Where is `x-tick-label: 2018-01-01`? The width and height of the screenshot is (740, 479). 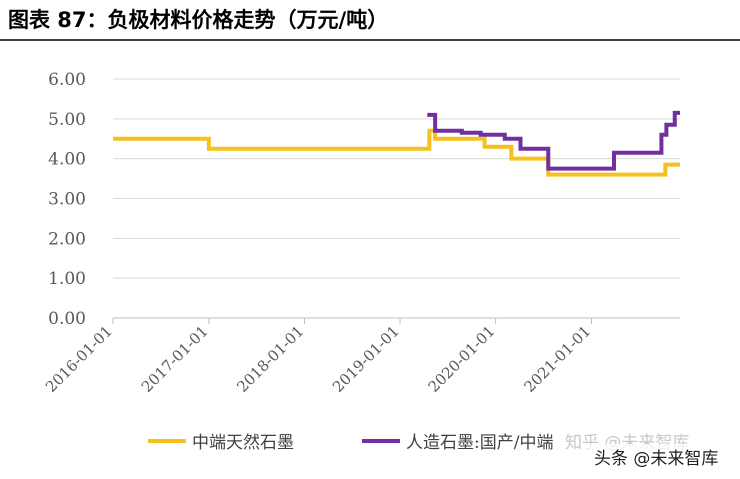 x-tick-label: 2018-01-01 is located at coordinates (270, 359).